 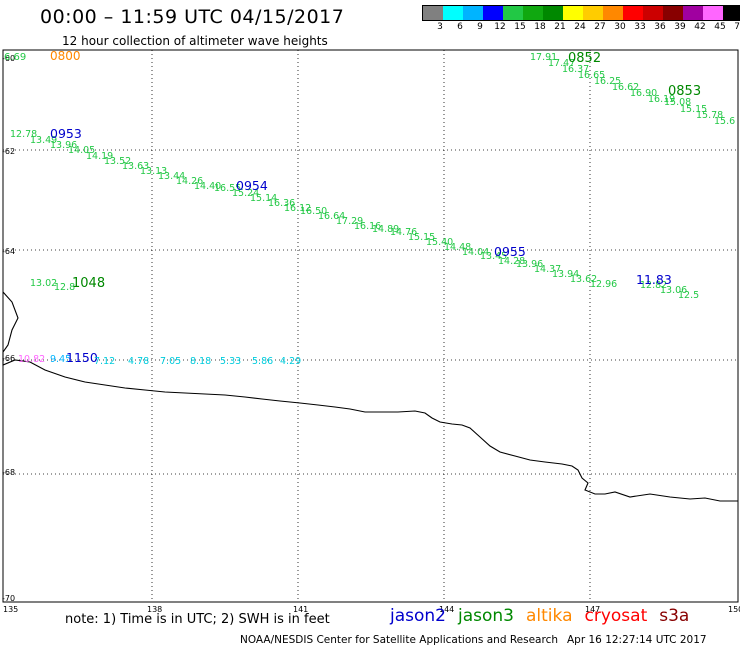 I want to click on track-value-label: 17.91, so click(x=543, y=57).